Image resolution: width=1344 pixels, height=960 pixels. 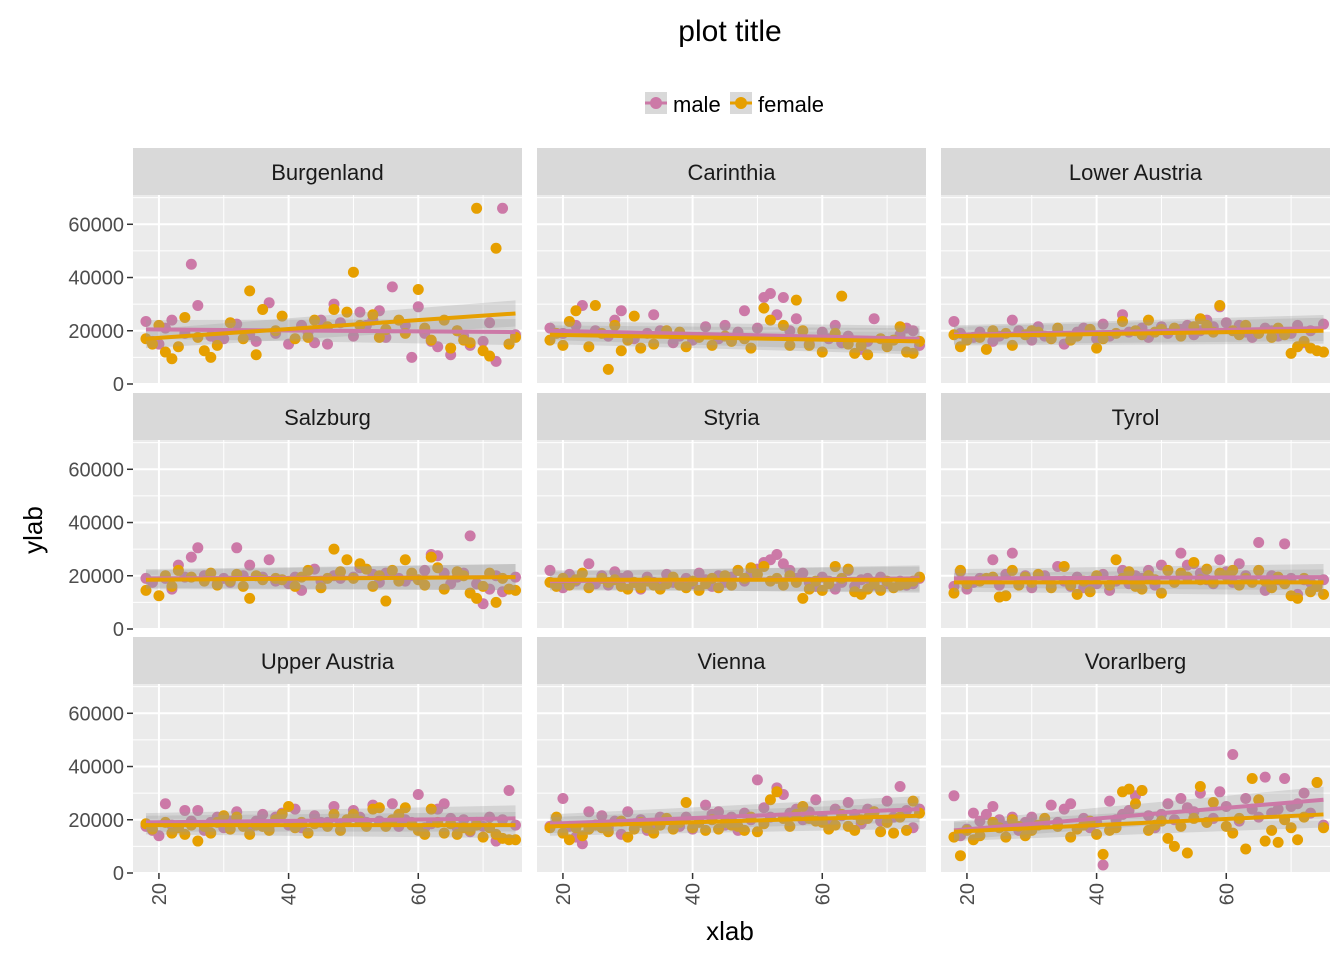 I want to click on legend-label-female: female, so click(x=791, y=104).